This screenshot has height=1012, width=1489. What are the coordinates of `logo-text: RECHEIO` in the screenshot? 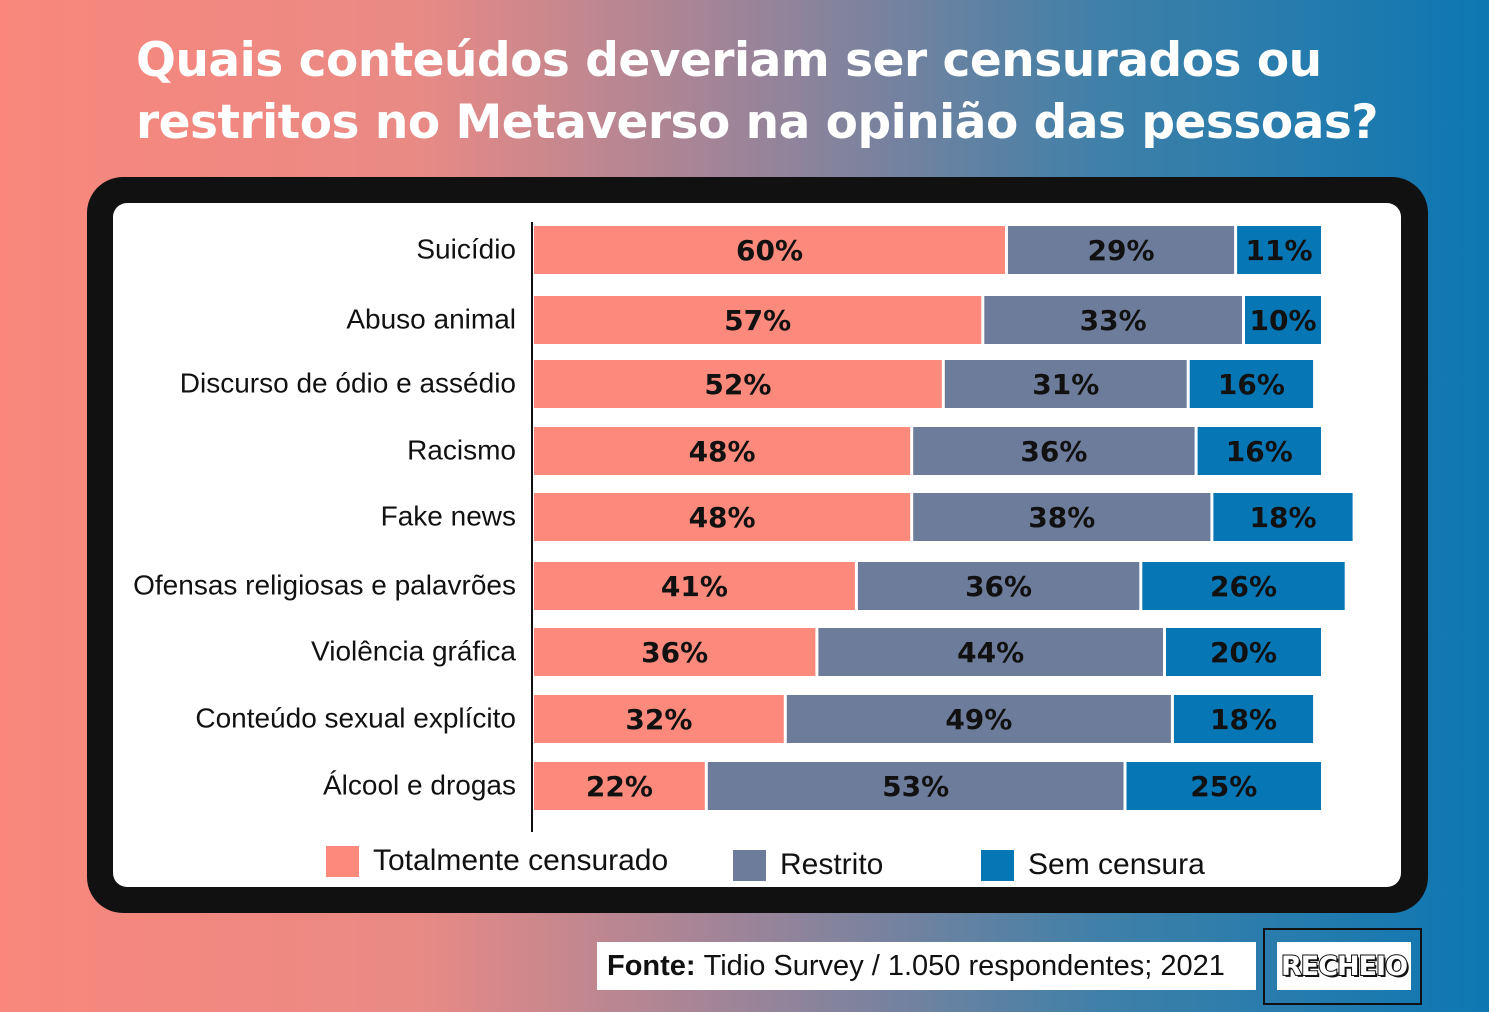 It's located at (1344, 966).